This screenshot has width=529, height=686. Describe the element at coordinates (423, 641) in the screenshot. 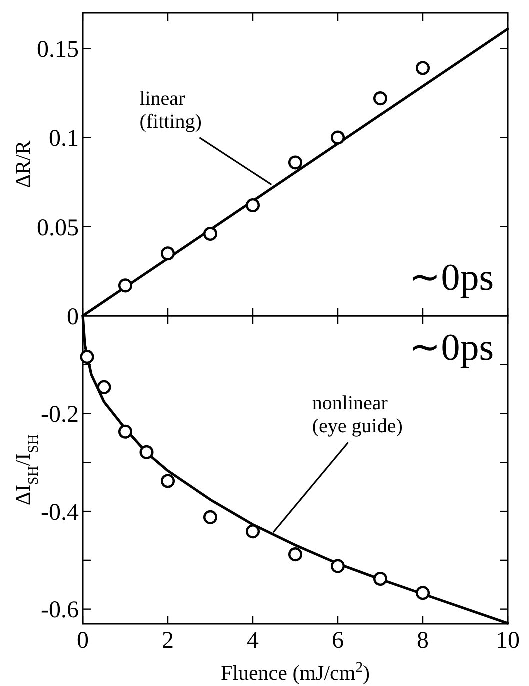

I see `x-tick-label: 8` at that location.